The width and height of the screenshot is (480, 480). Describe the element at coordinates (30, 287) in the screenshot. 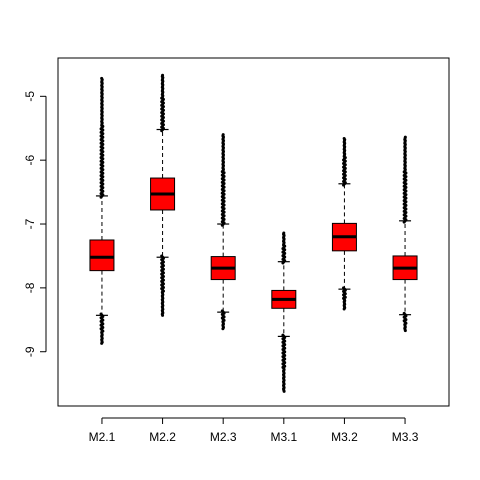

I see `y-tick-label: -8` at that location.